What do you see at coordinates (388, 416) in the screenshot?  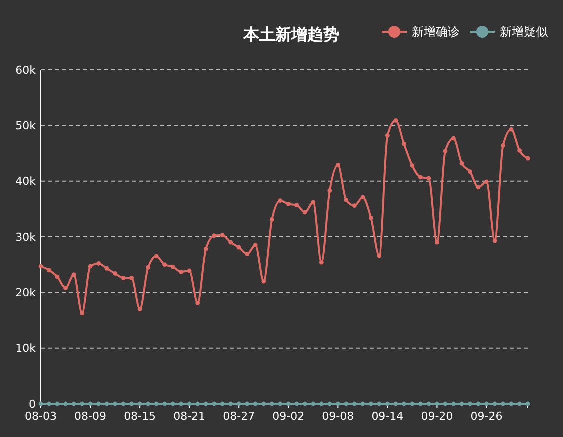 I see `x-tick-label: 09-14` at bounding box center [388, 416].